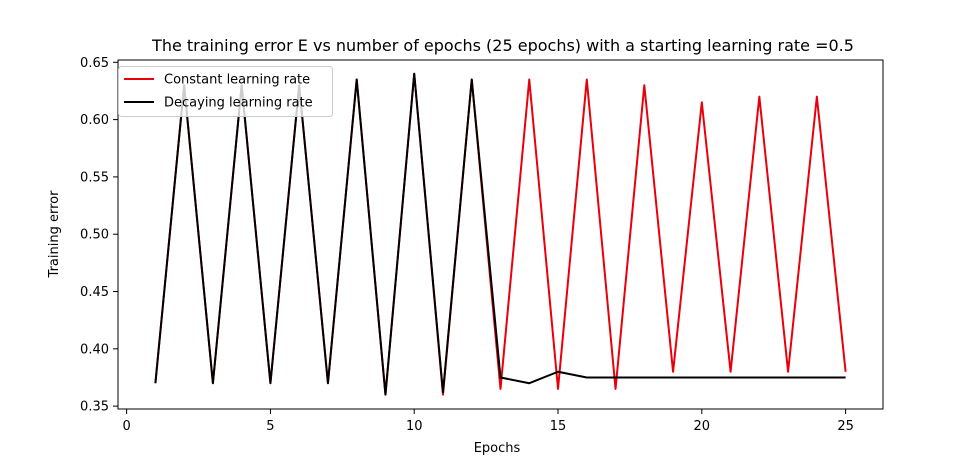 This screenshot has height=459, width=964. Describe the element at coordinates (238, 103) in the screenshot. I see `legend-label-decaying: Decaying learning rate` at that location.